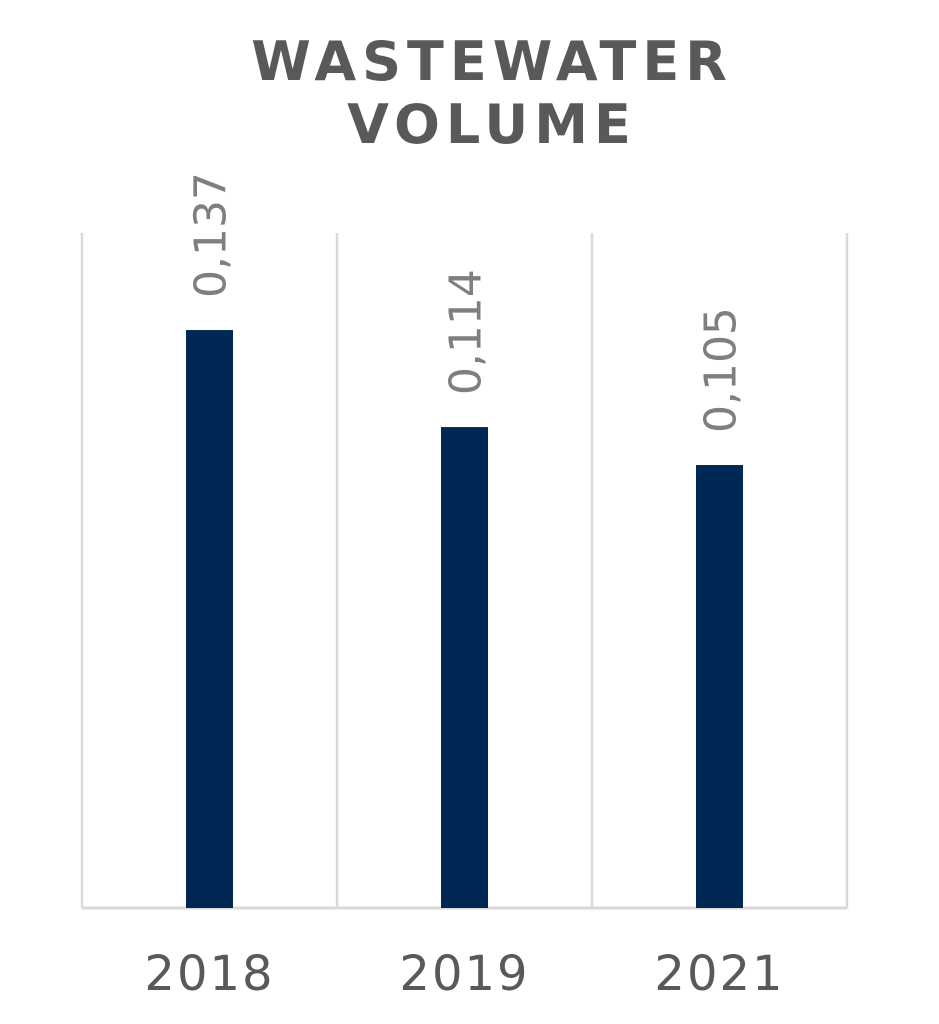  I want to click on bar-2018, so click(209, 619).